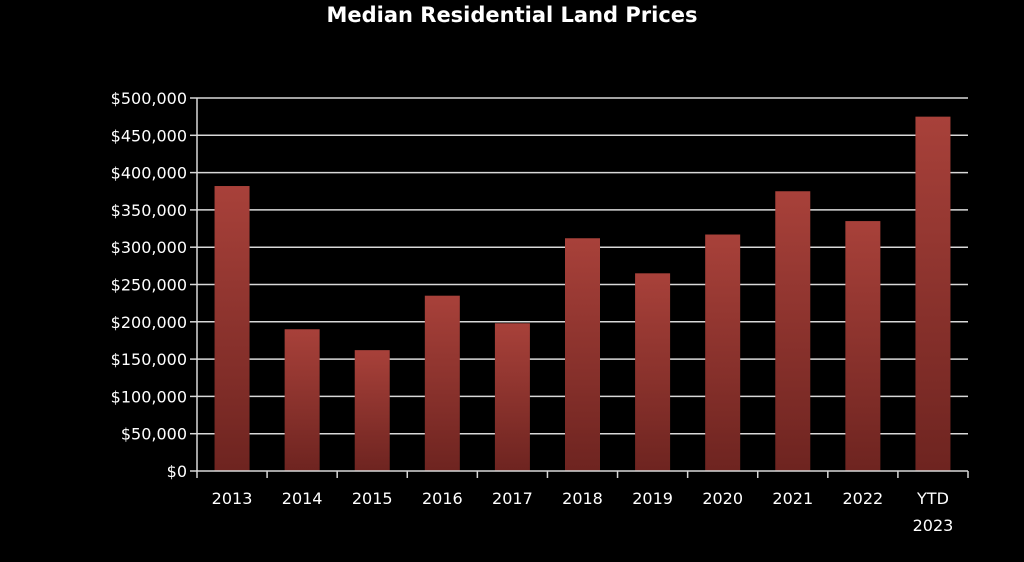 This screenshot has height=562, width=1024. I want to click on y-tick-label: $300,000, so click(149, 247).